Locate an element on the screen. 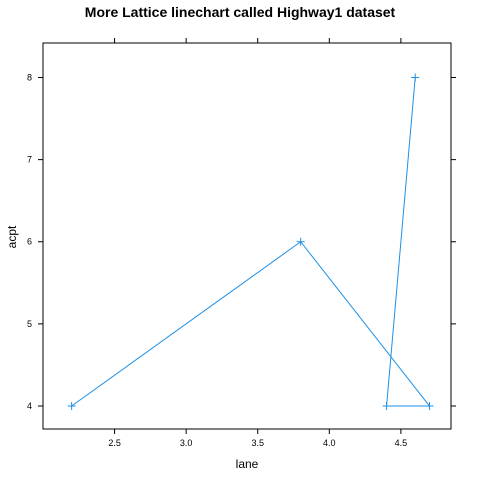 The image size is (480, 480). y-tick-label: 4 is located at coordinates (29, 406).